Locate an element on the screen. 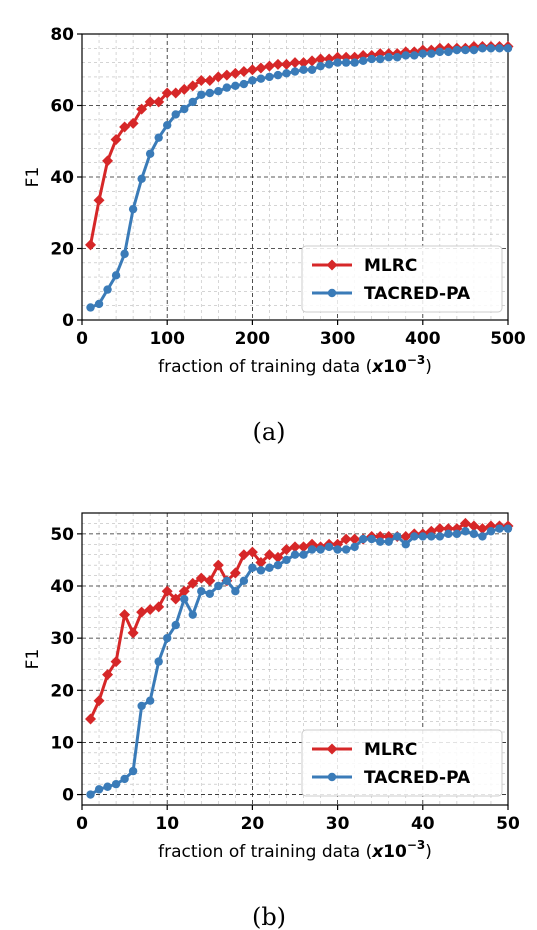  chart1-x-tick-label: 40 is located at coordinates (423, 824).